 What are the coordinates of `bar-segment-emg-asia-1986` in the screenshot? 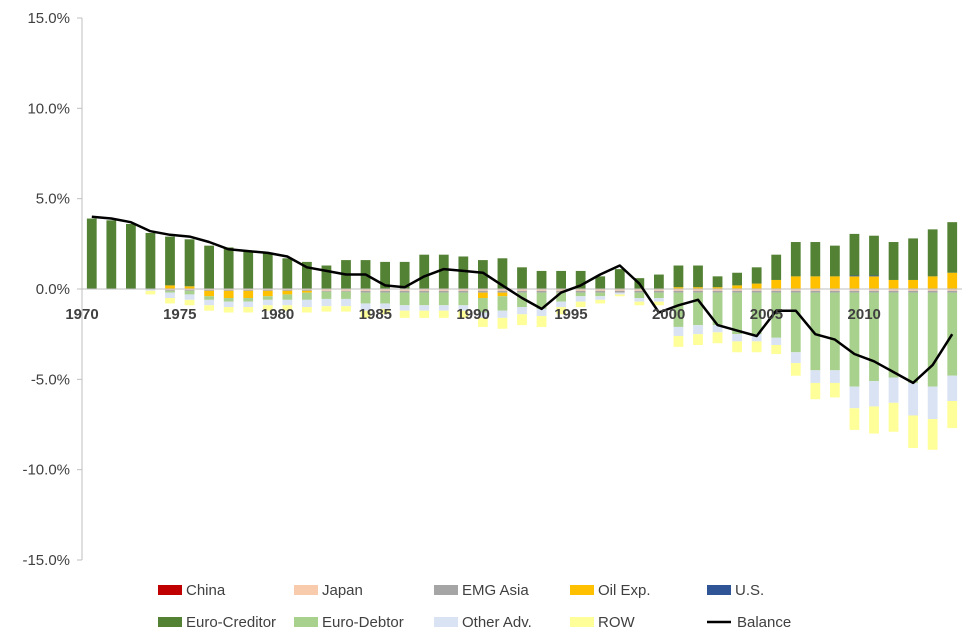 It's located at (404, 291).